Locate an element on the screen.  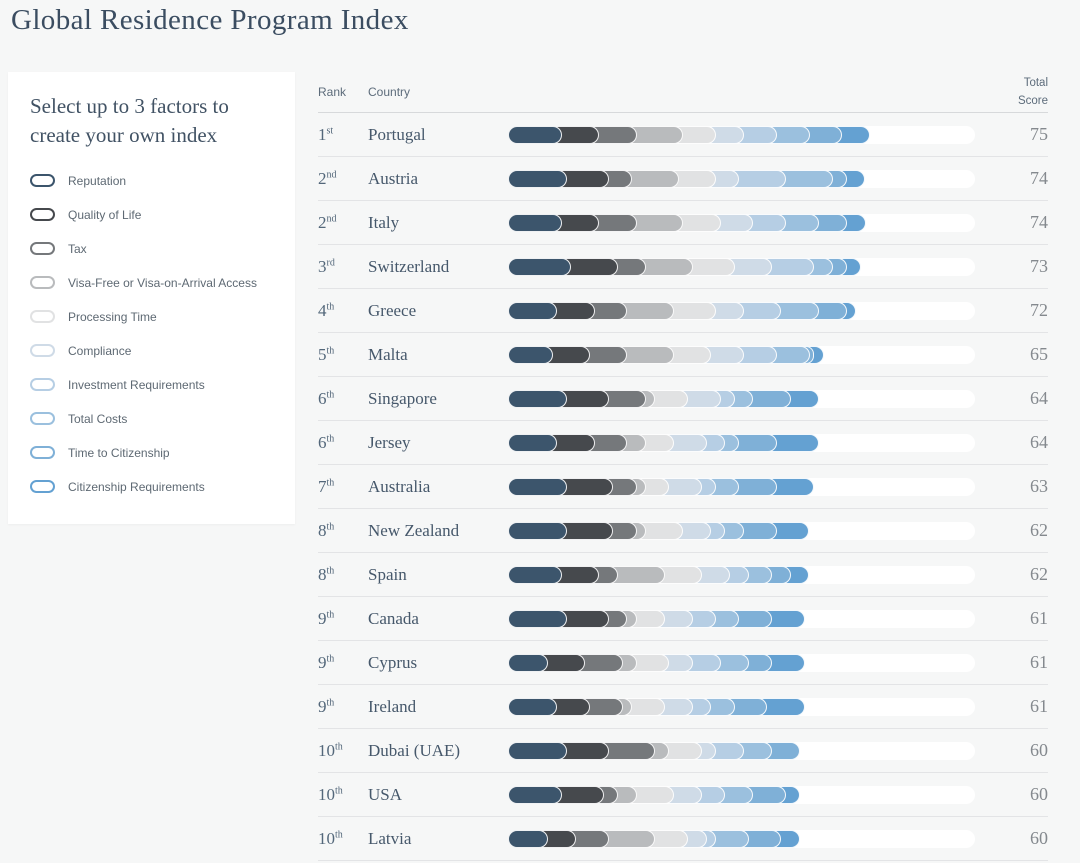
sidebar-item-quality-of-life: Quality of Life is located at coordinates (152, 215).